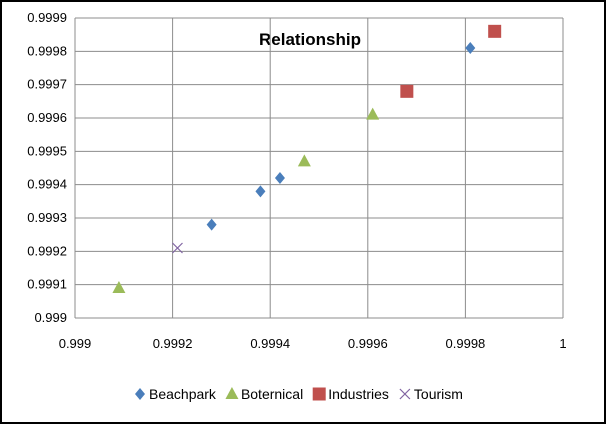 The image size is (606, 424). I want to click on y-tick-label: 0.9992, so click(47, 250).